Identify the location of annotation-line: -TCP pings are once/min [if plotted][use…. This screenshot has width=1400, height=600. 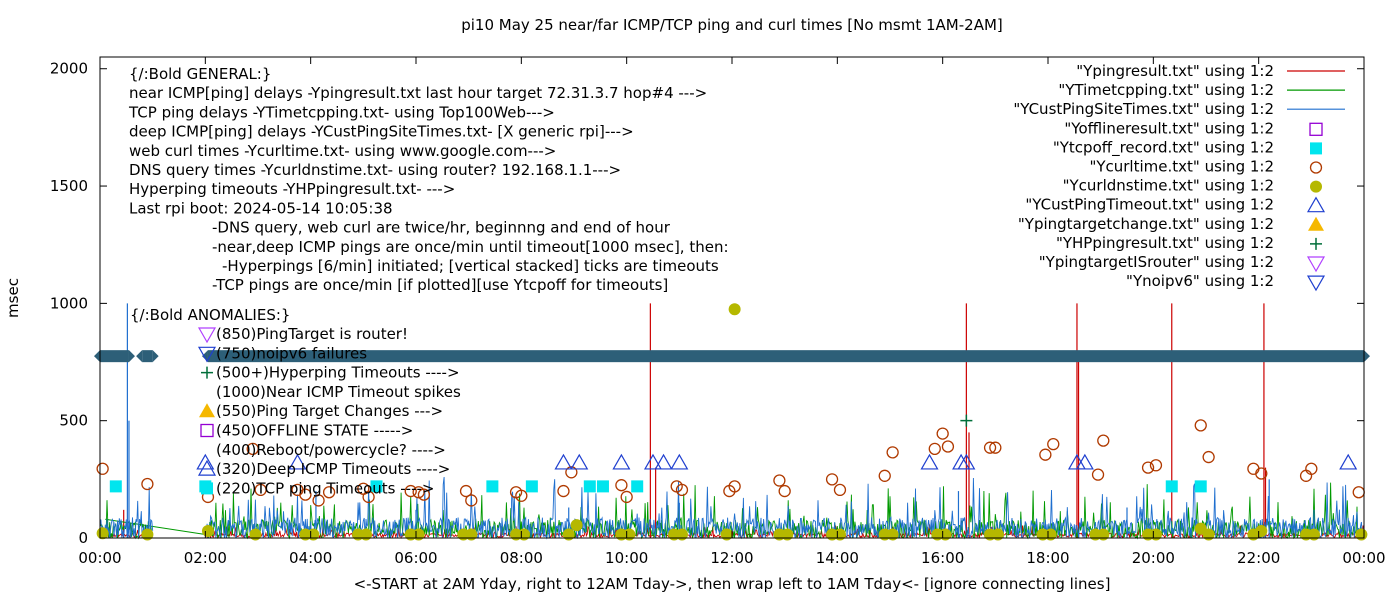
(440, 285).